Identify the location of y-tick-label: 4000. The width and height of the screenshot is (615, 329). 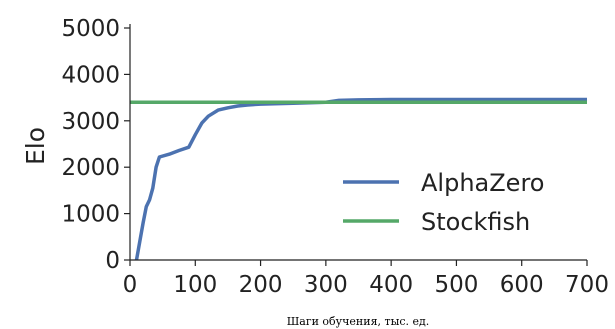
(90, 75).